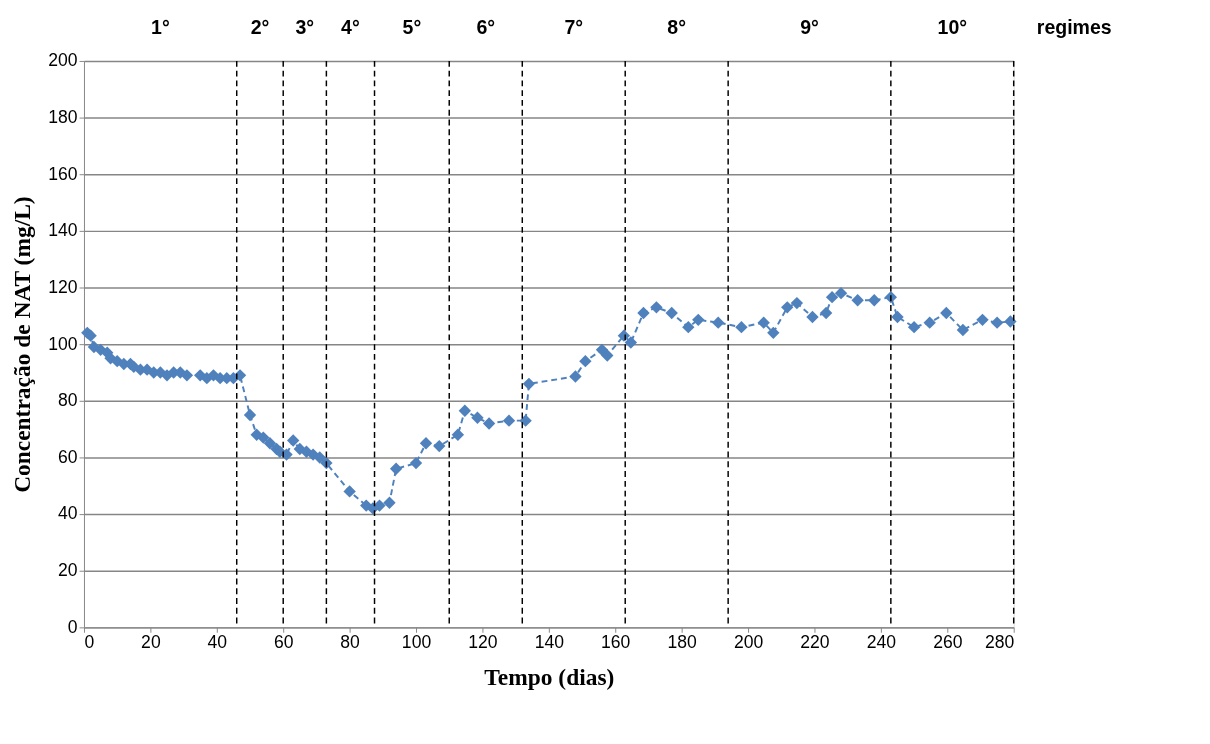  I want to click on x-tick-label: 220, so click(815, 642).